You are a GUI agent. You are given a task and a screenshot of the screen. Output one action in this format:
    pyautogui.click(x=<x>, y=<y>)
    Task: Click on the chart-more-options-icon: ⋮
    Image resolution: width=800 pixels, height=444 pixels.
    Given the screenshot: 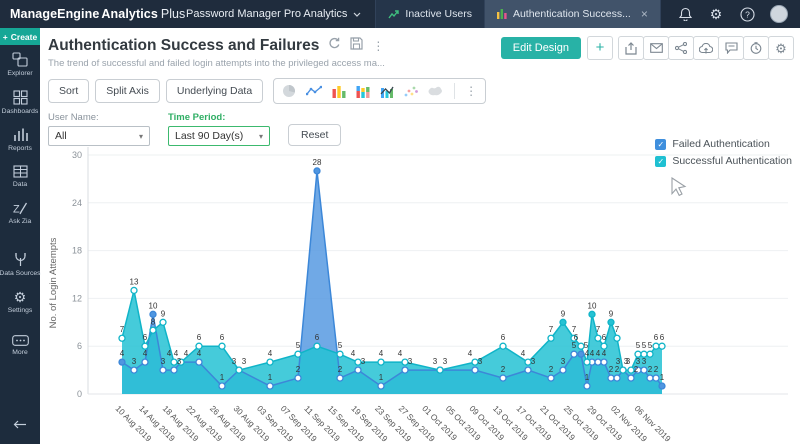 What is the action you would take?
    pyautogui.click(x=471, y=91)
    